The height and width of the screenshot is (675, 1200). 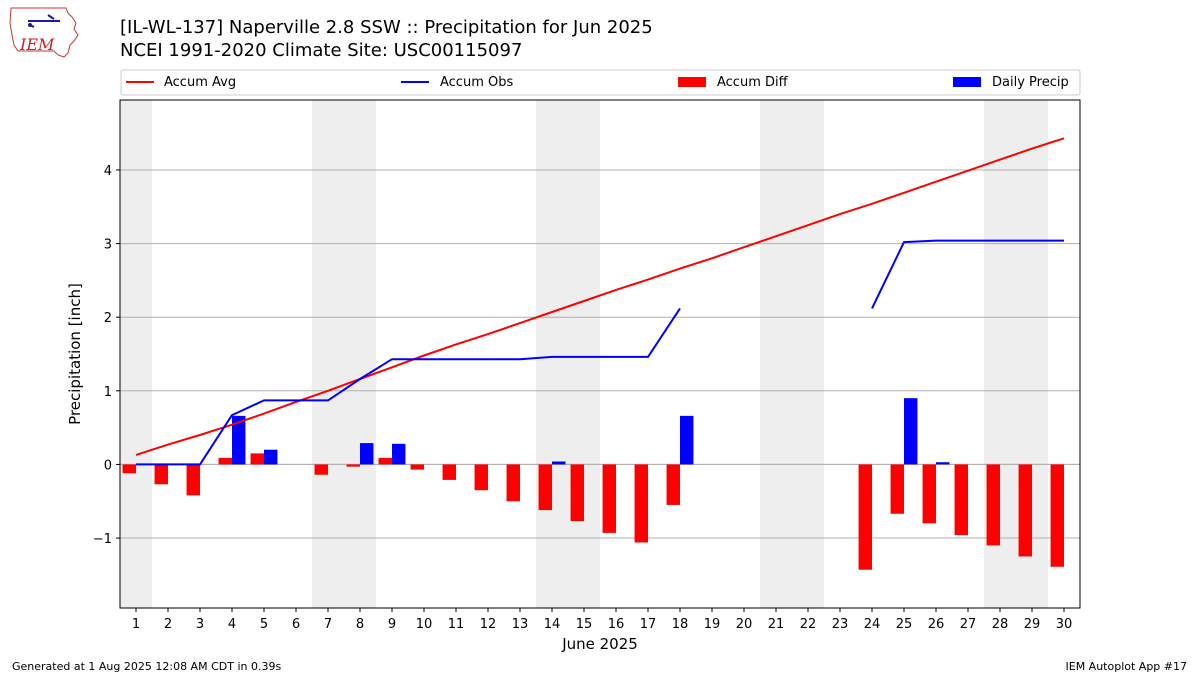 I want to click on x-tick-label-18: 18, so click(x=680, y=624).